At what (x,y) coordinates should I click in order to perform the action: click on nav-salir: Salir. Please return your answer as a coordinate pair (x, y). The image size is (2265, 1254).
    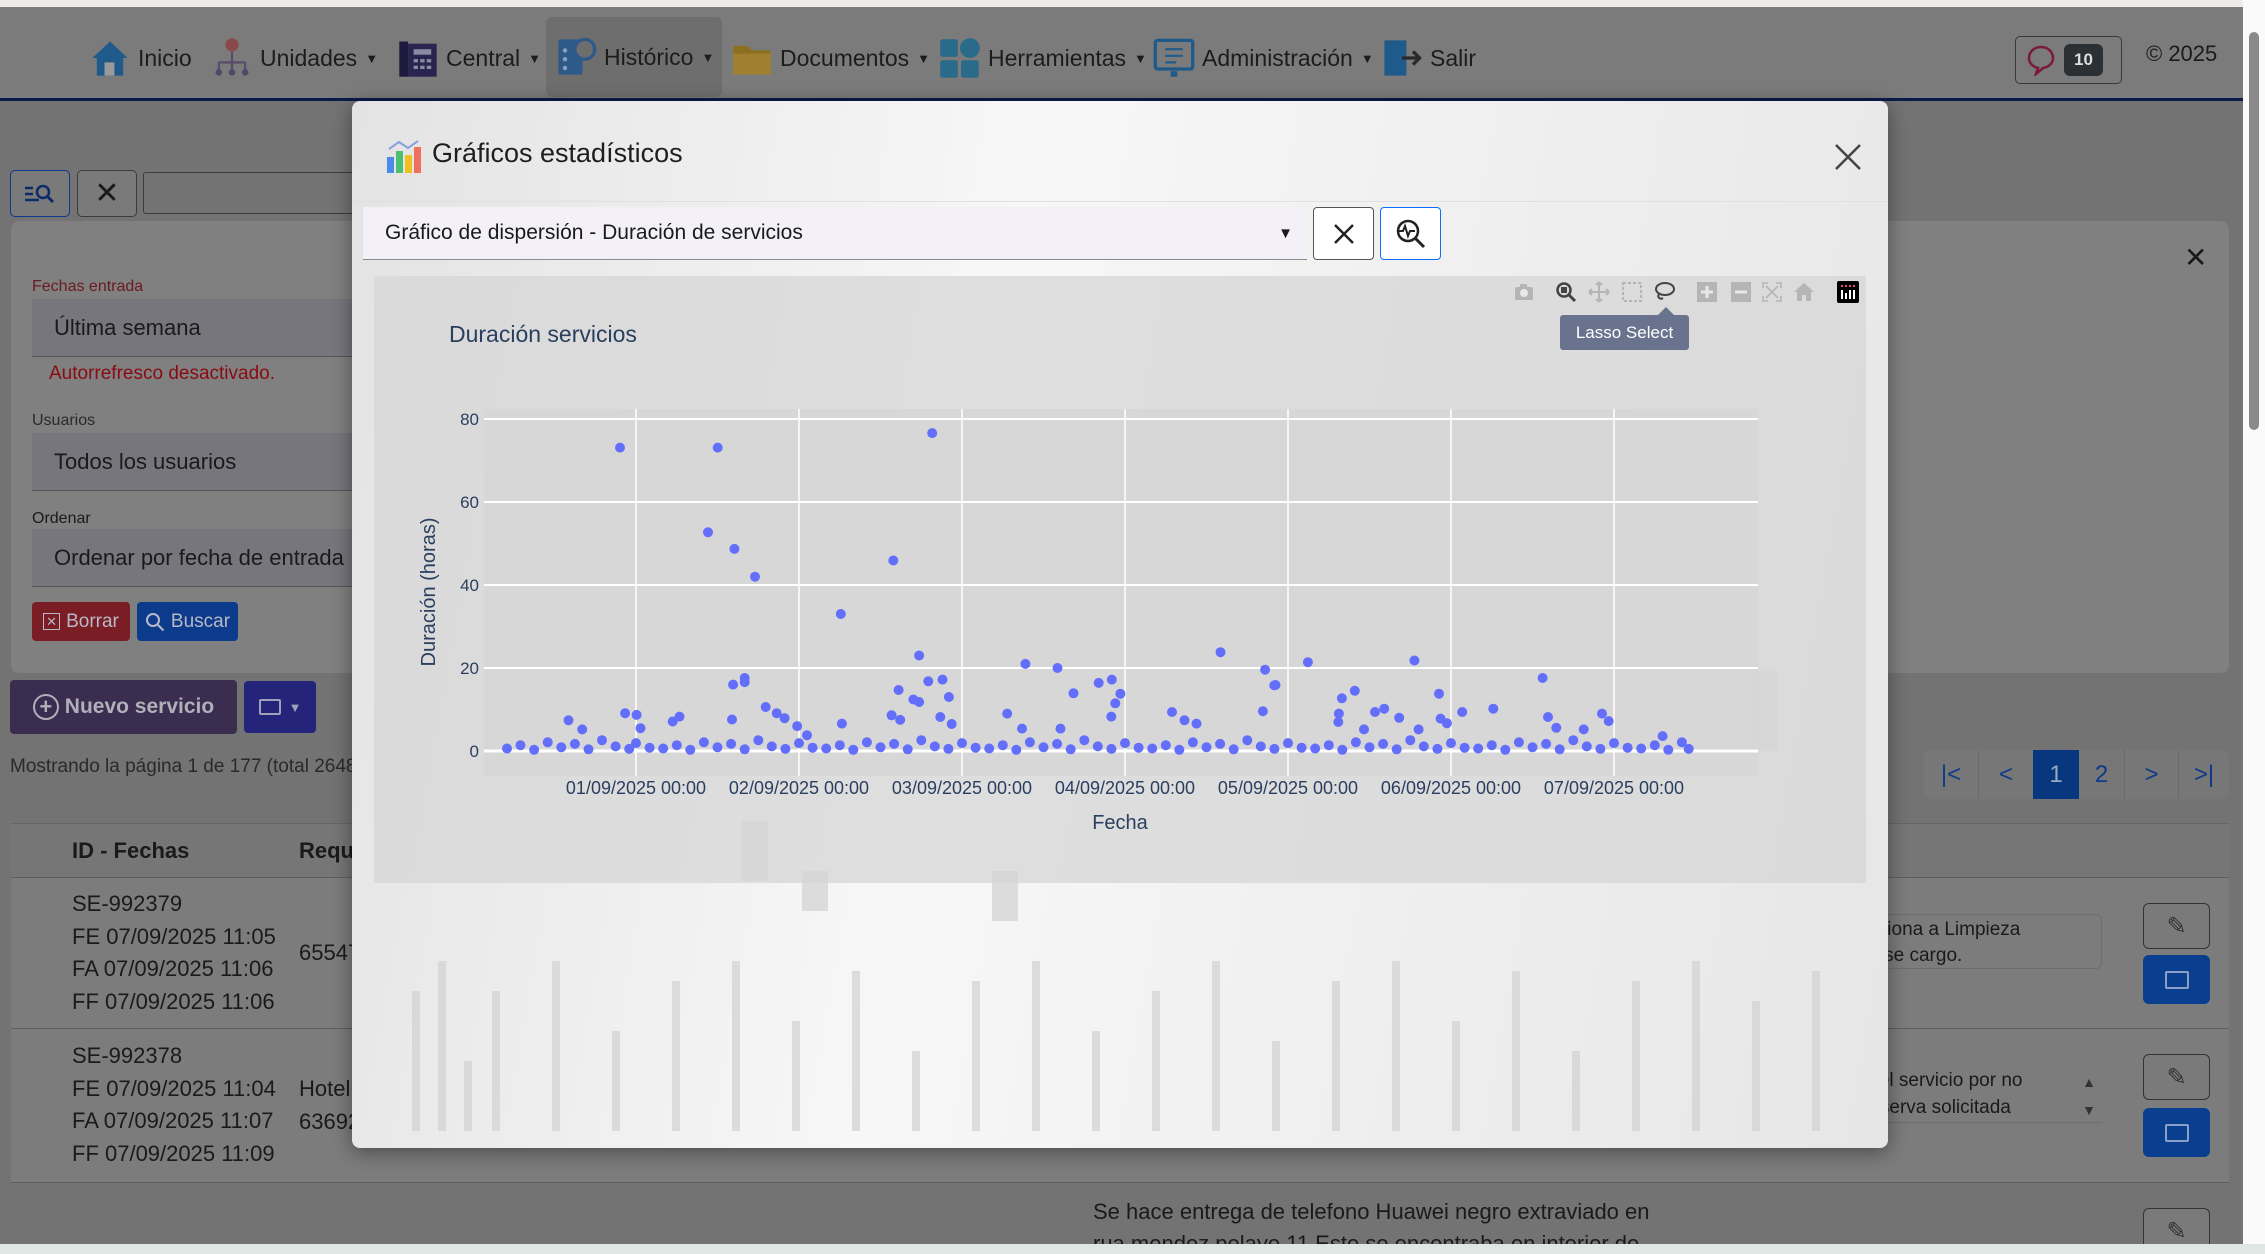
    Looking at the image, I should click on (1428, 58).